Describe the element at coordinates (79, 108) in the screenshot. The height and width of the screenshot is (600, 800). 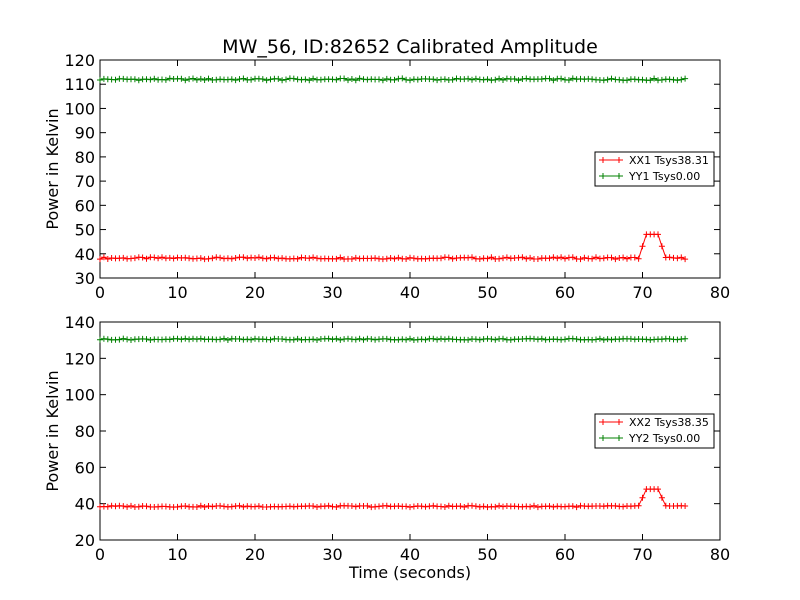
I see `y-tick-label: 100` at that location.